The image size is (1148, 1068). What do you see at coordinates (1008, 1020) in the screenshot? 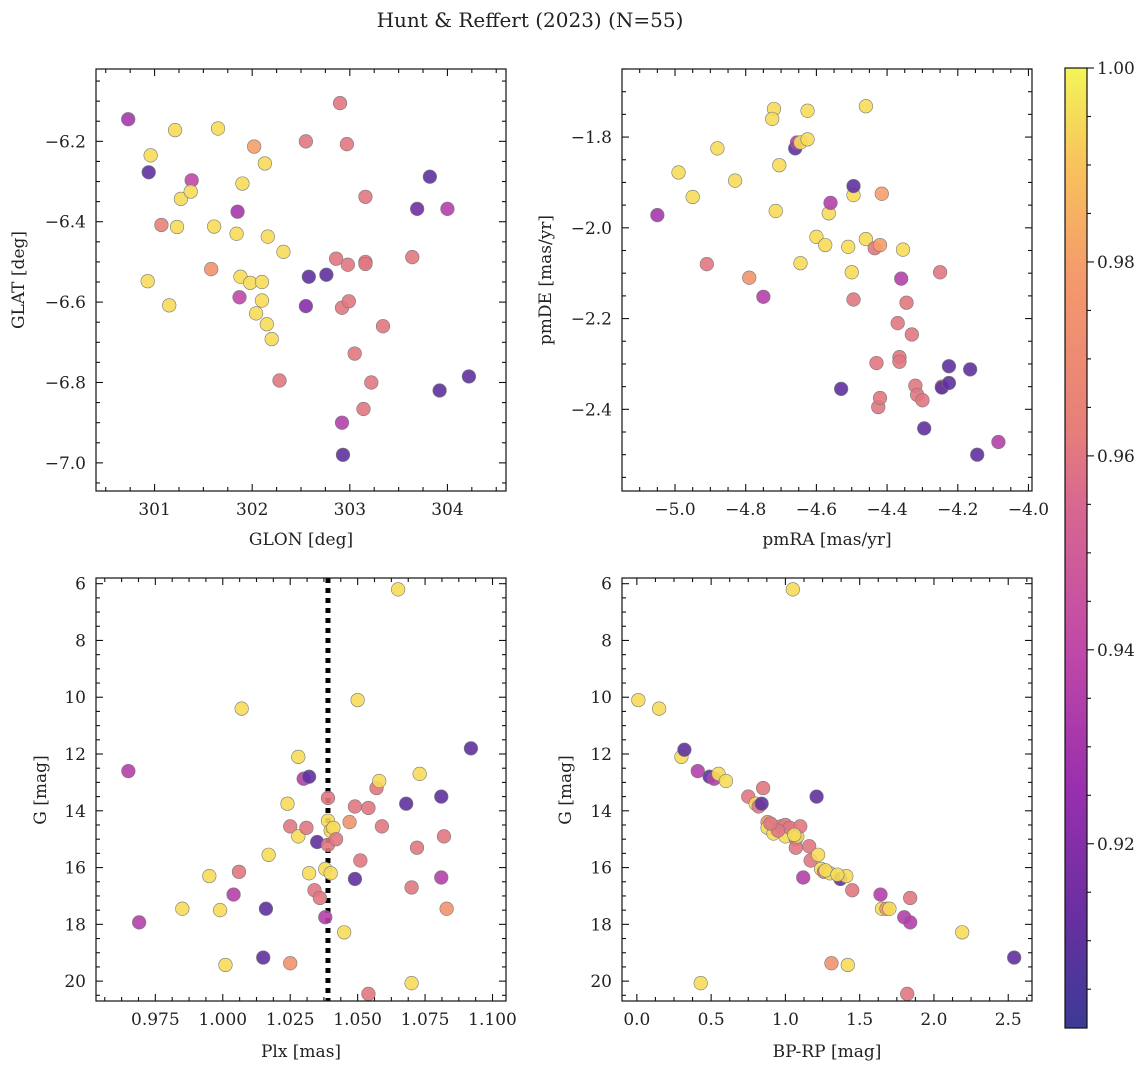
I see `x-tick-label: 2.5` at bounding box center [1008, 1020].